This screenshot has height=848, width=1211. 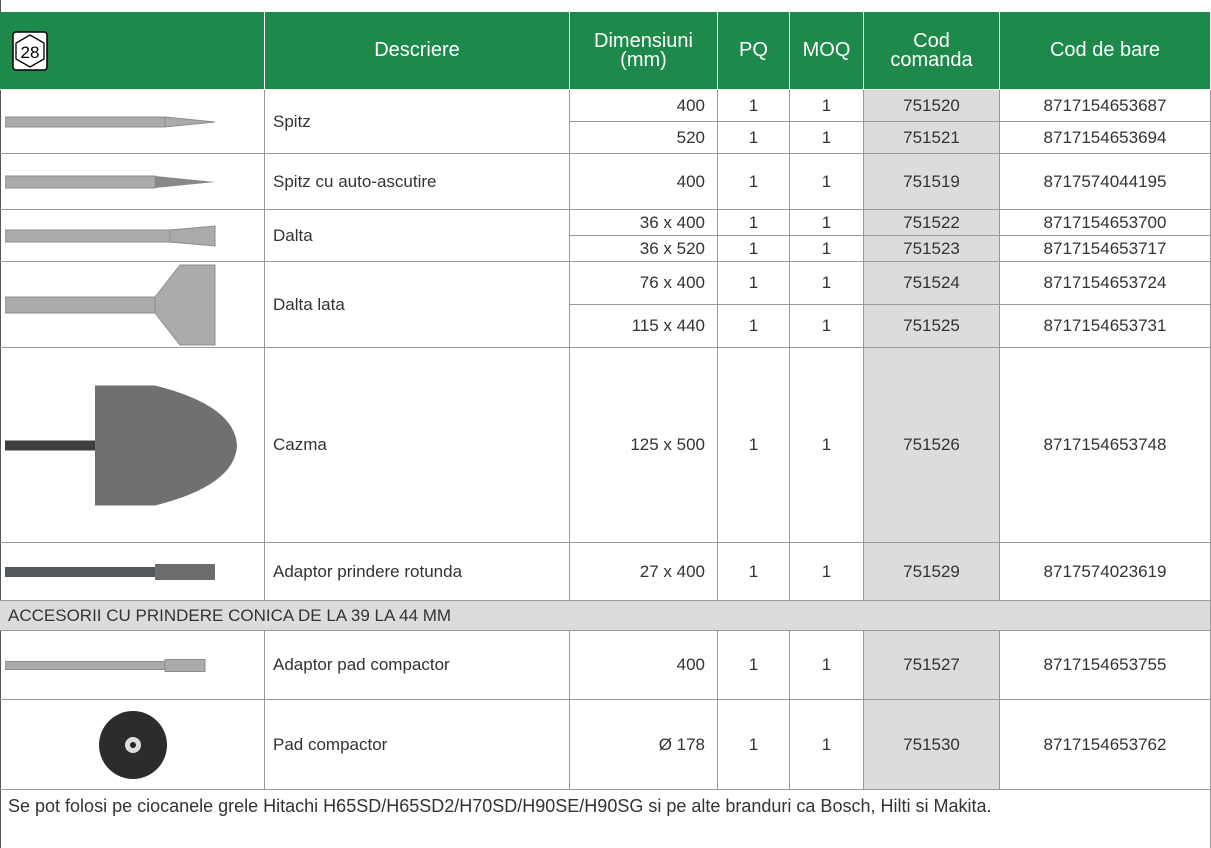 I want to click on description: Adaptor prindere rotunda, so click(x=417, y=572).